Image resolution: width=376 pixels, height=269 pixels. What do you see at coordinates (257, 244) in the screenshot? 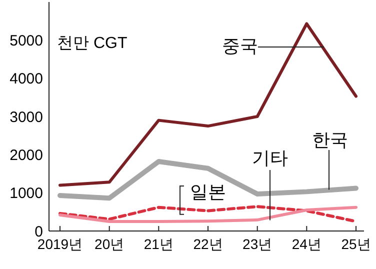
I see `x-tick-label: 23년` at bounding box center [257, 244].